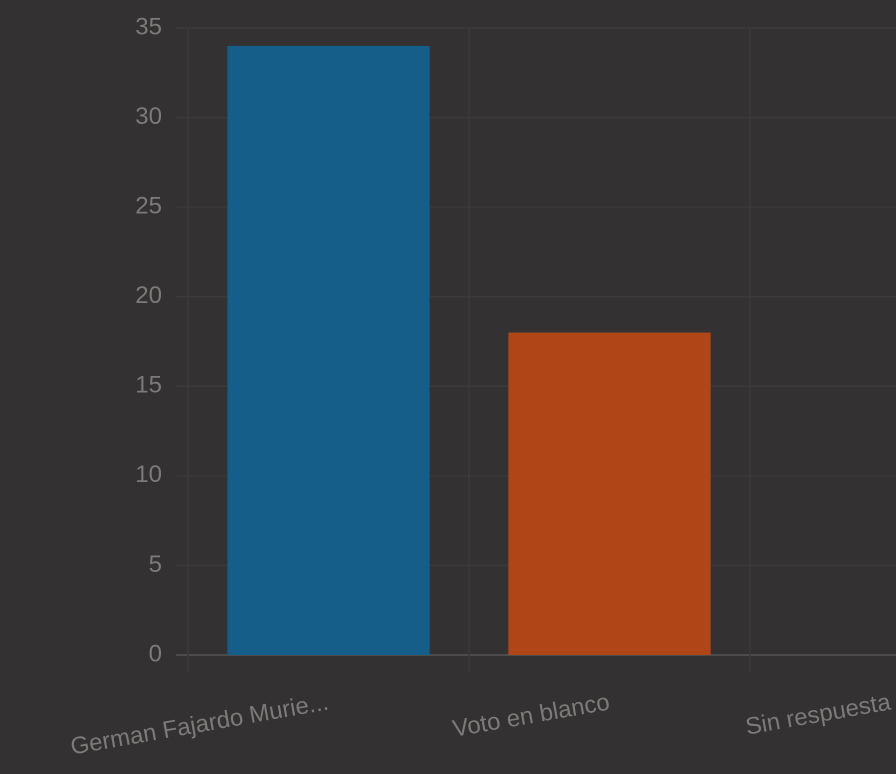 Image resolution: width=896 pixels, height=774 pixels. What do you see at coordinates (148, 205) in the screenshot?
I see `y-tick-label: 25` at bounding box center [148, 205].